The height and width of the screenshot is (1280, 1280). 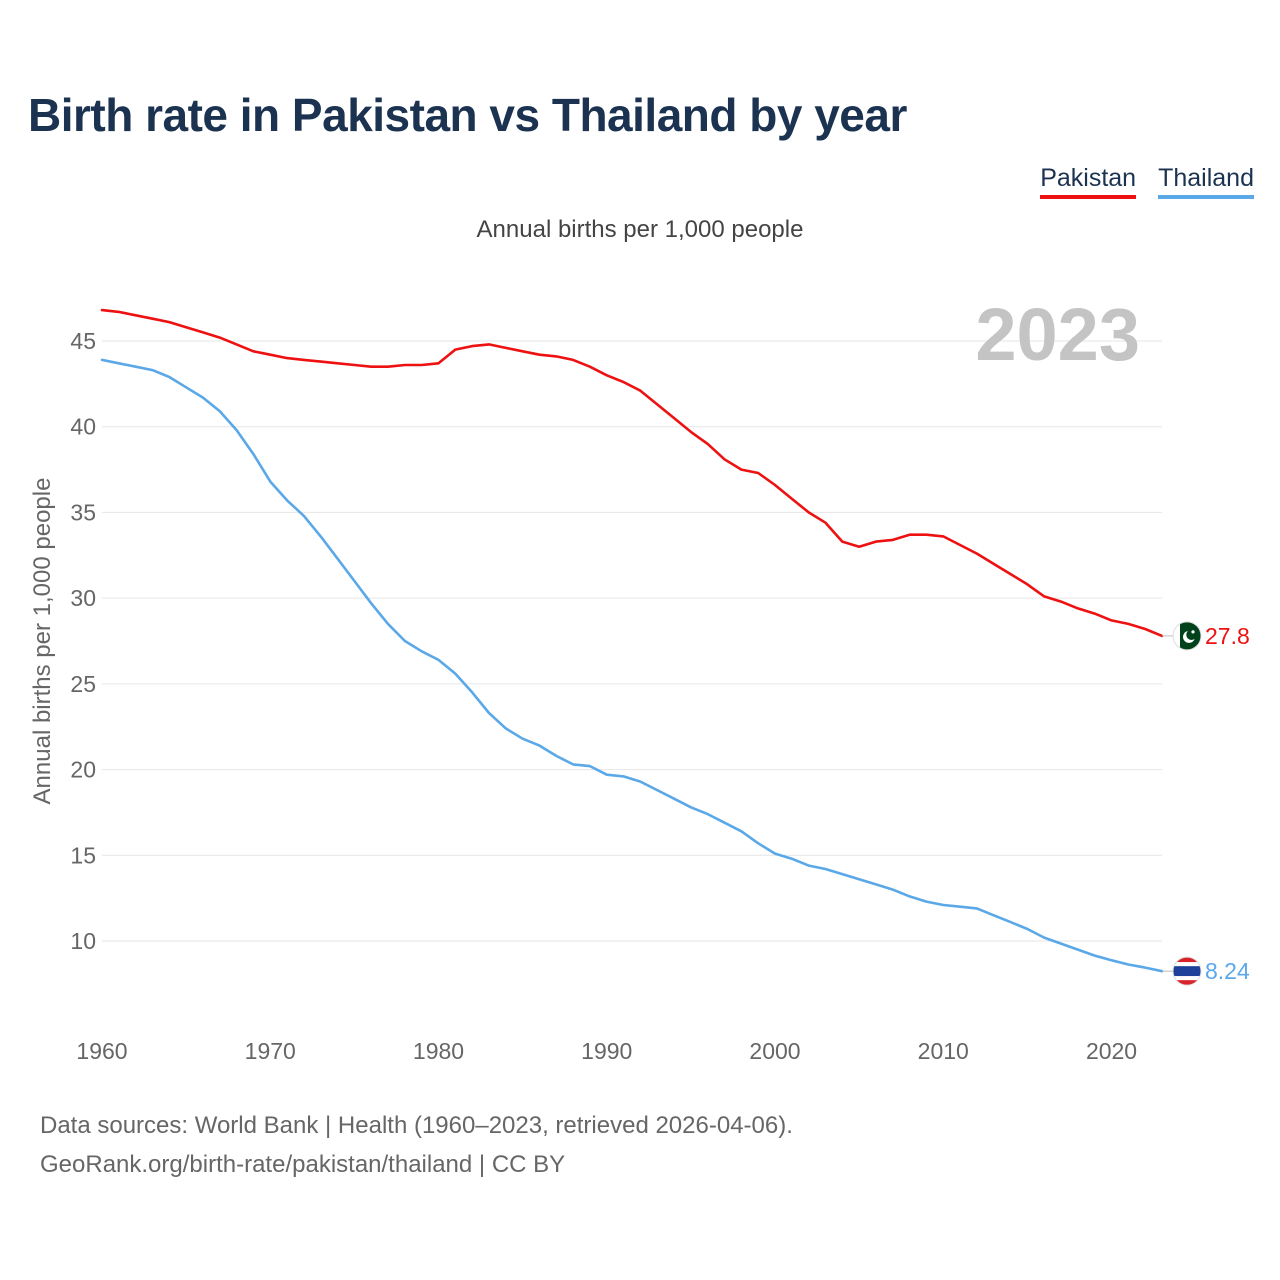 I want to click on y-tick-label-20: 20, so click(x=83, y=770).